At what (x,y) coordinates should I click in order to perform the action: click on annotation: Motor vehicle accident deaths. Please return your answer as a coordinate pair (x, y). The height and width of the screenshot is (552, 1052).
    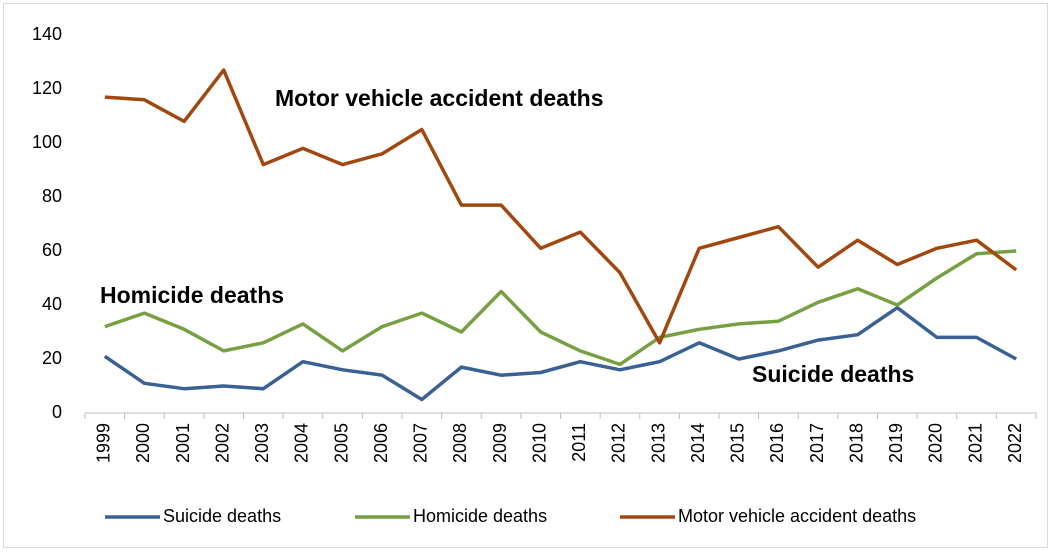
    Looking at the image, I should click on (439, 98).